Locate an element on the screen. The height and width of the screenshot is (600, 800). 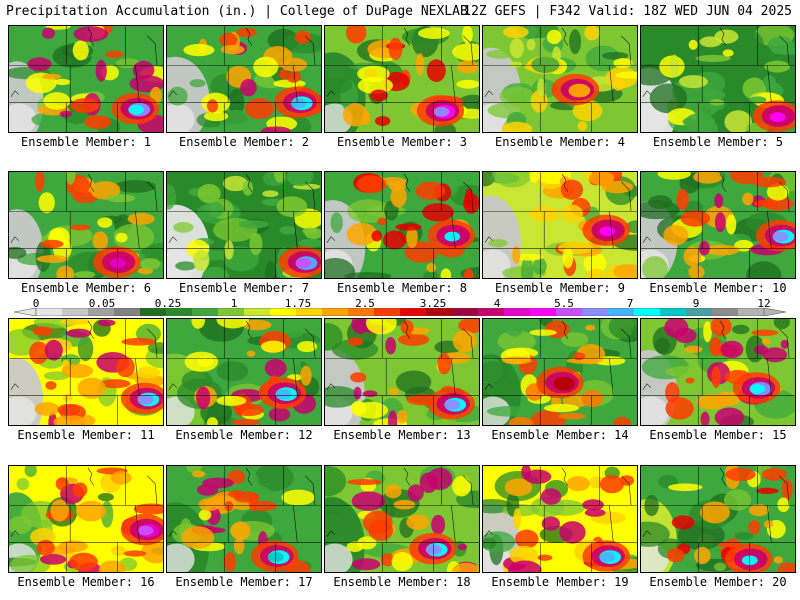
ensemble-member-label: Ensemble Member: 20 is located at coordinates (718, 582).